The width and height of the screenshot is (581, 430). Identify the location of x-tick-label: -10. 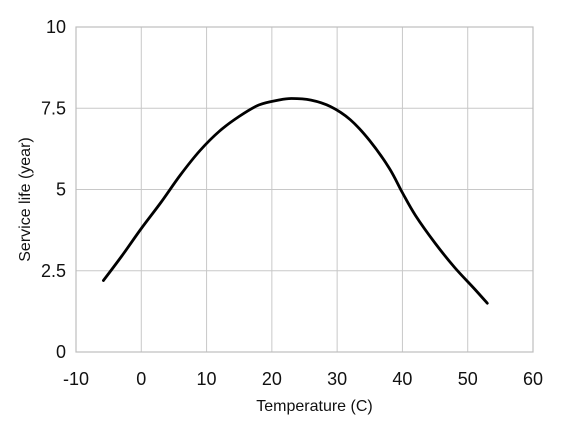
(76, 379).